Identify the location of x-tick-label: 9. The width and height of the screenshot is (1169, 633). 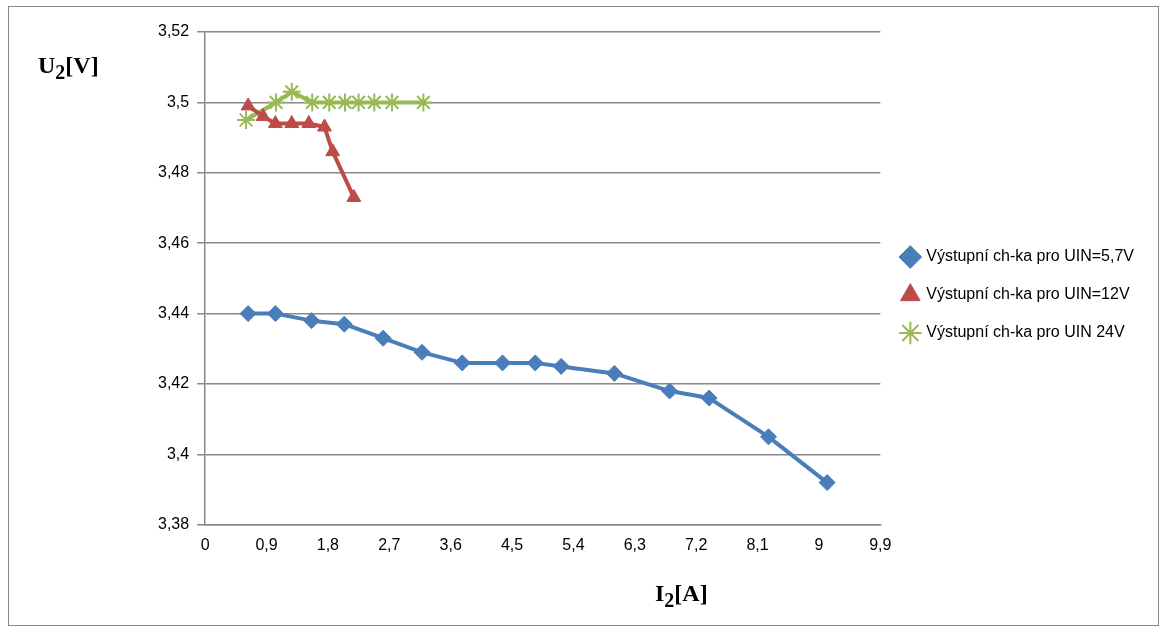
(819, 544).